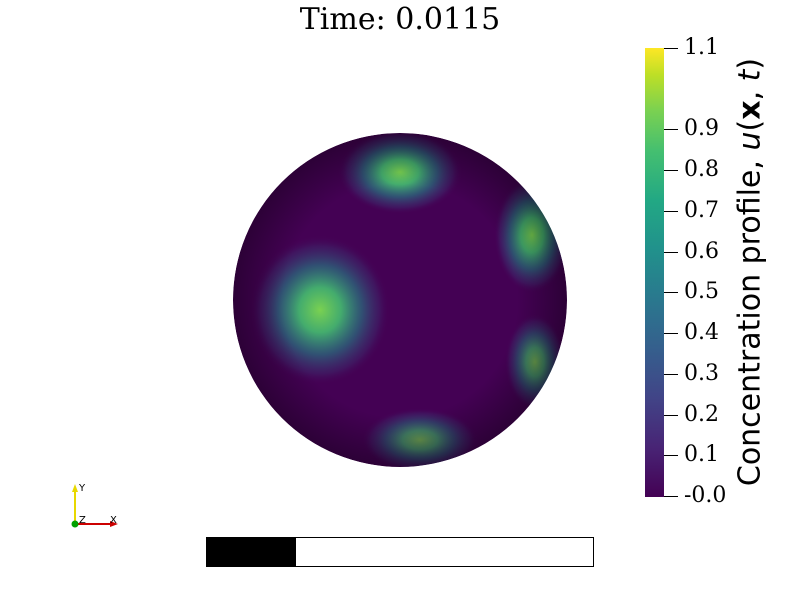 The height and width of the screenshot is (600, 800). I want to click on colorbar-tick-label: 0.8, so click(701, 170).